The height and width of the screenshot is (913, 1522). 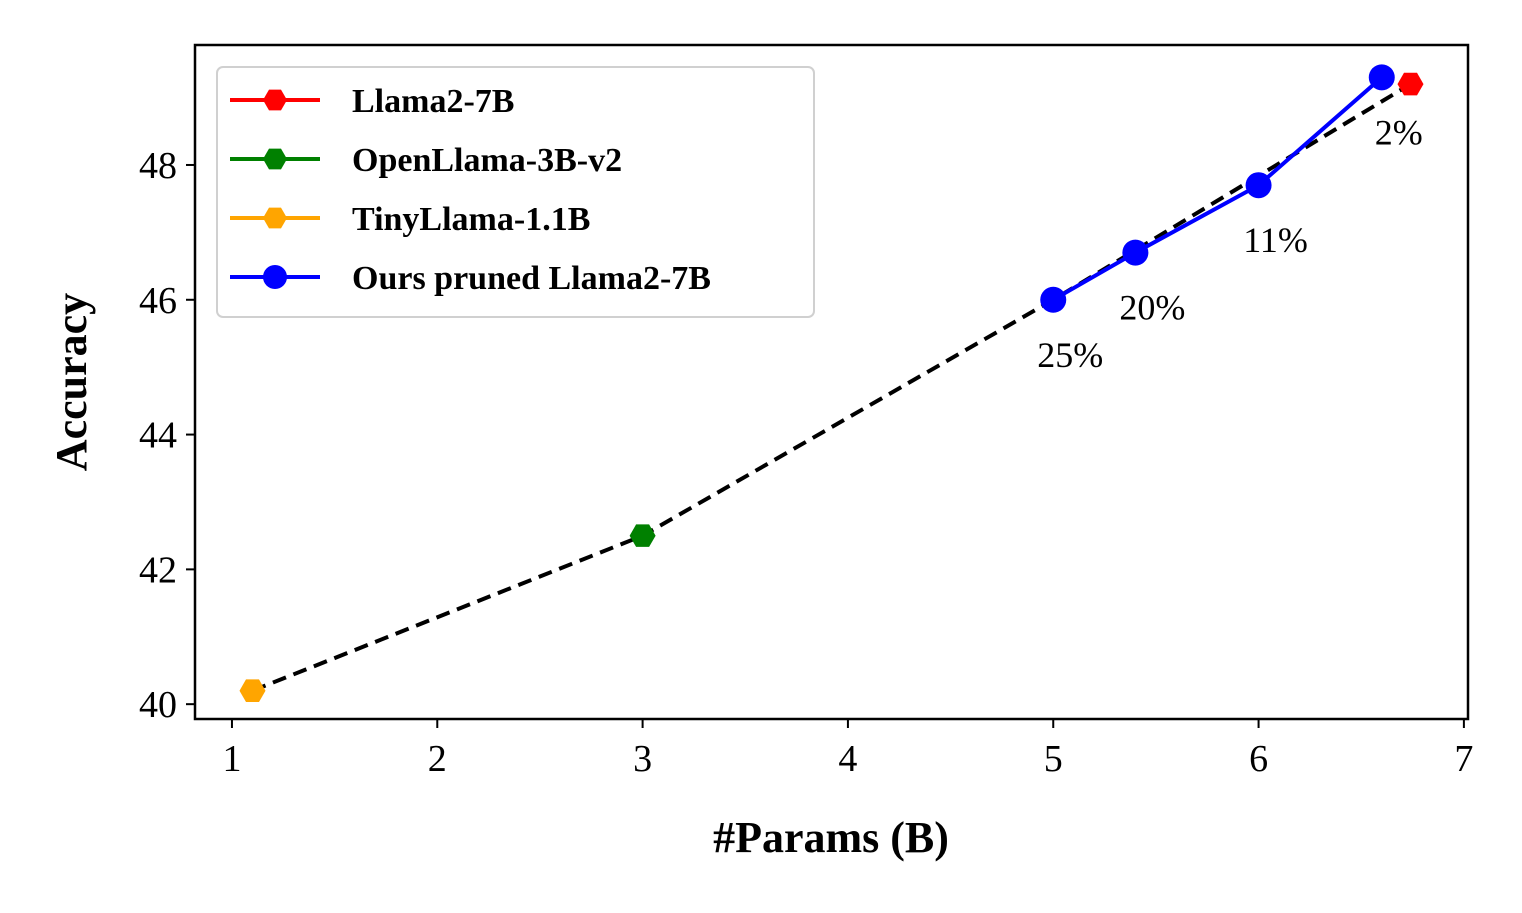 What do you see at coordinates (831, 837) in the screenshot?
I see `x-axis-title: #Params (B)` at bounding box center [831, 837].